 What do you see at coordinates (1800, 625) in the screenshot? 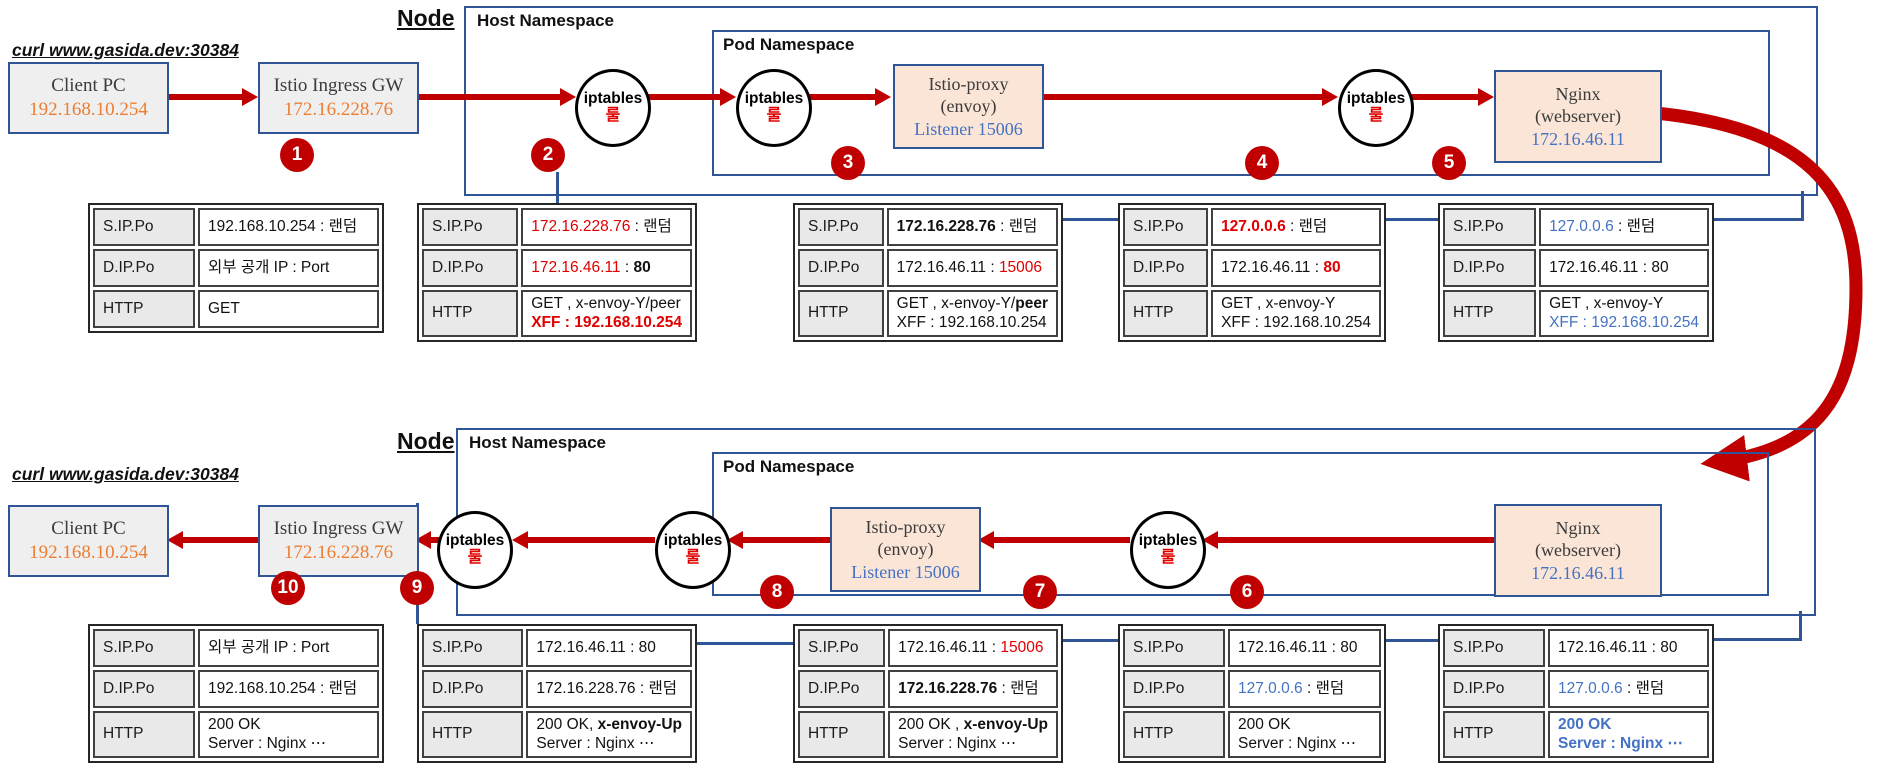
I see `connector-ns-btable5-v` at bounding box center [1800, 625].